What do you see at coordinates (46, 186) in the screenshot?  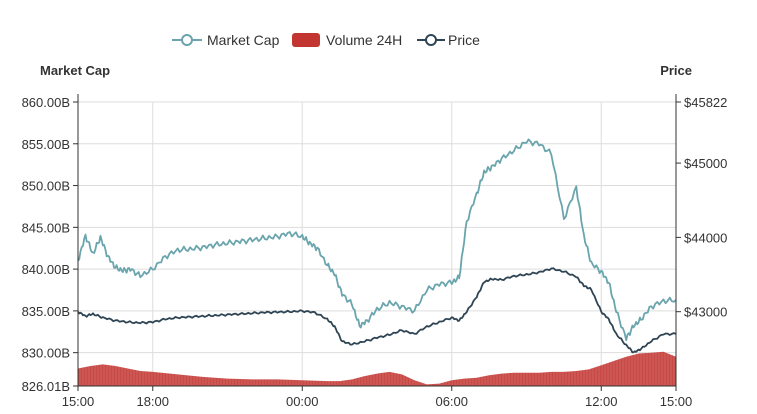 I see `left-tick-label: 850.00B` at bounding box center [46, 186].